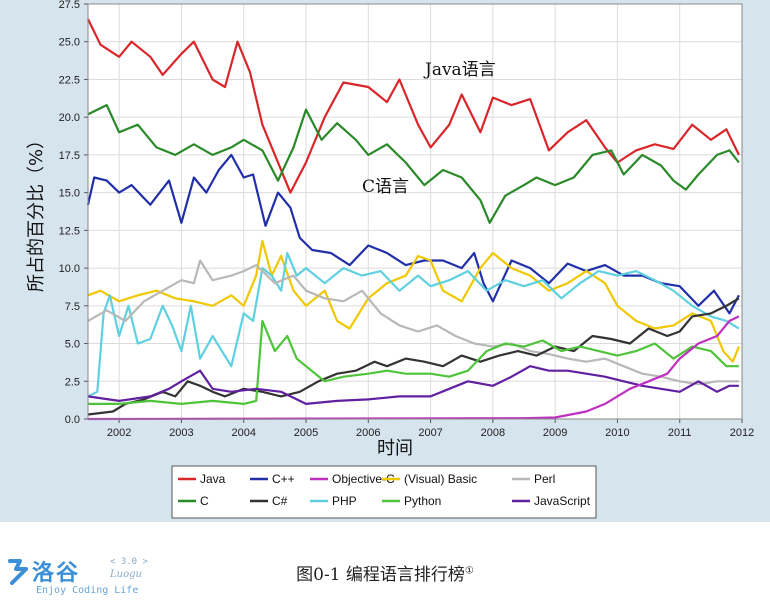  I want to click on legend-label: JavaScript, so click(562, 501).